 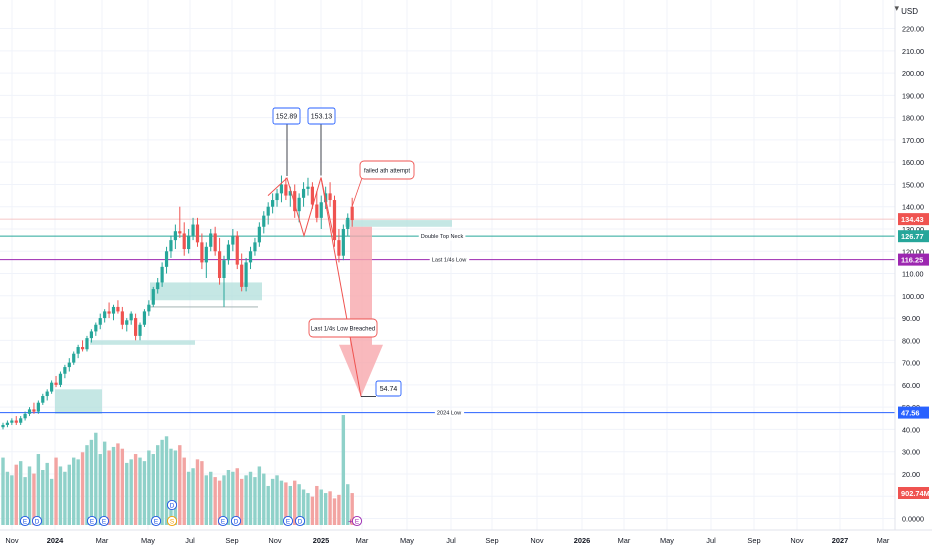 What do you see at coordinates (910, 413) in the screenshot?
I see `price-badge-label: 47.56` at bounding box center [910, 413].